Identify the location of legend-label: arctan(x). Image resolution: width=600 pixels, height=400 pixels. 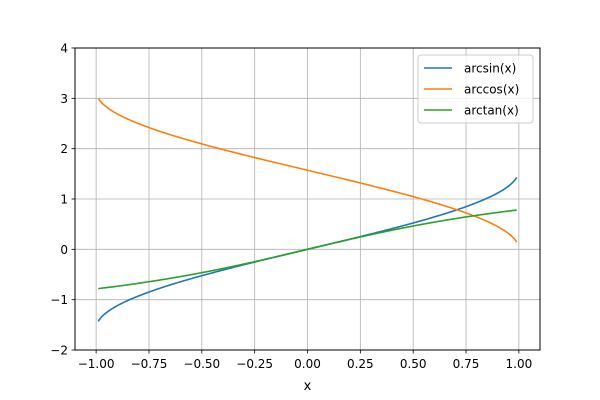
(491, 111).